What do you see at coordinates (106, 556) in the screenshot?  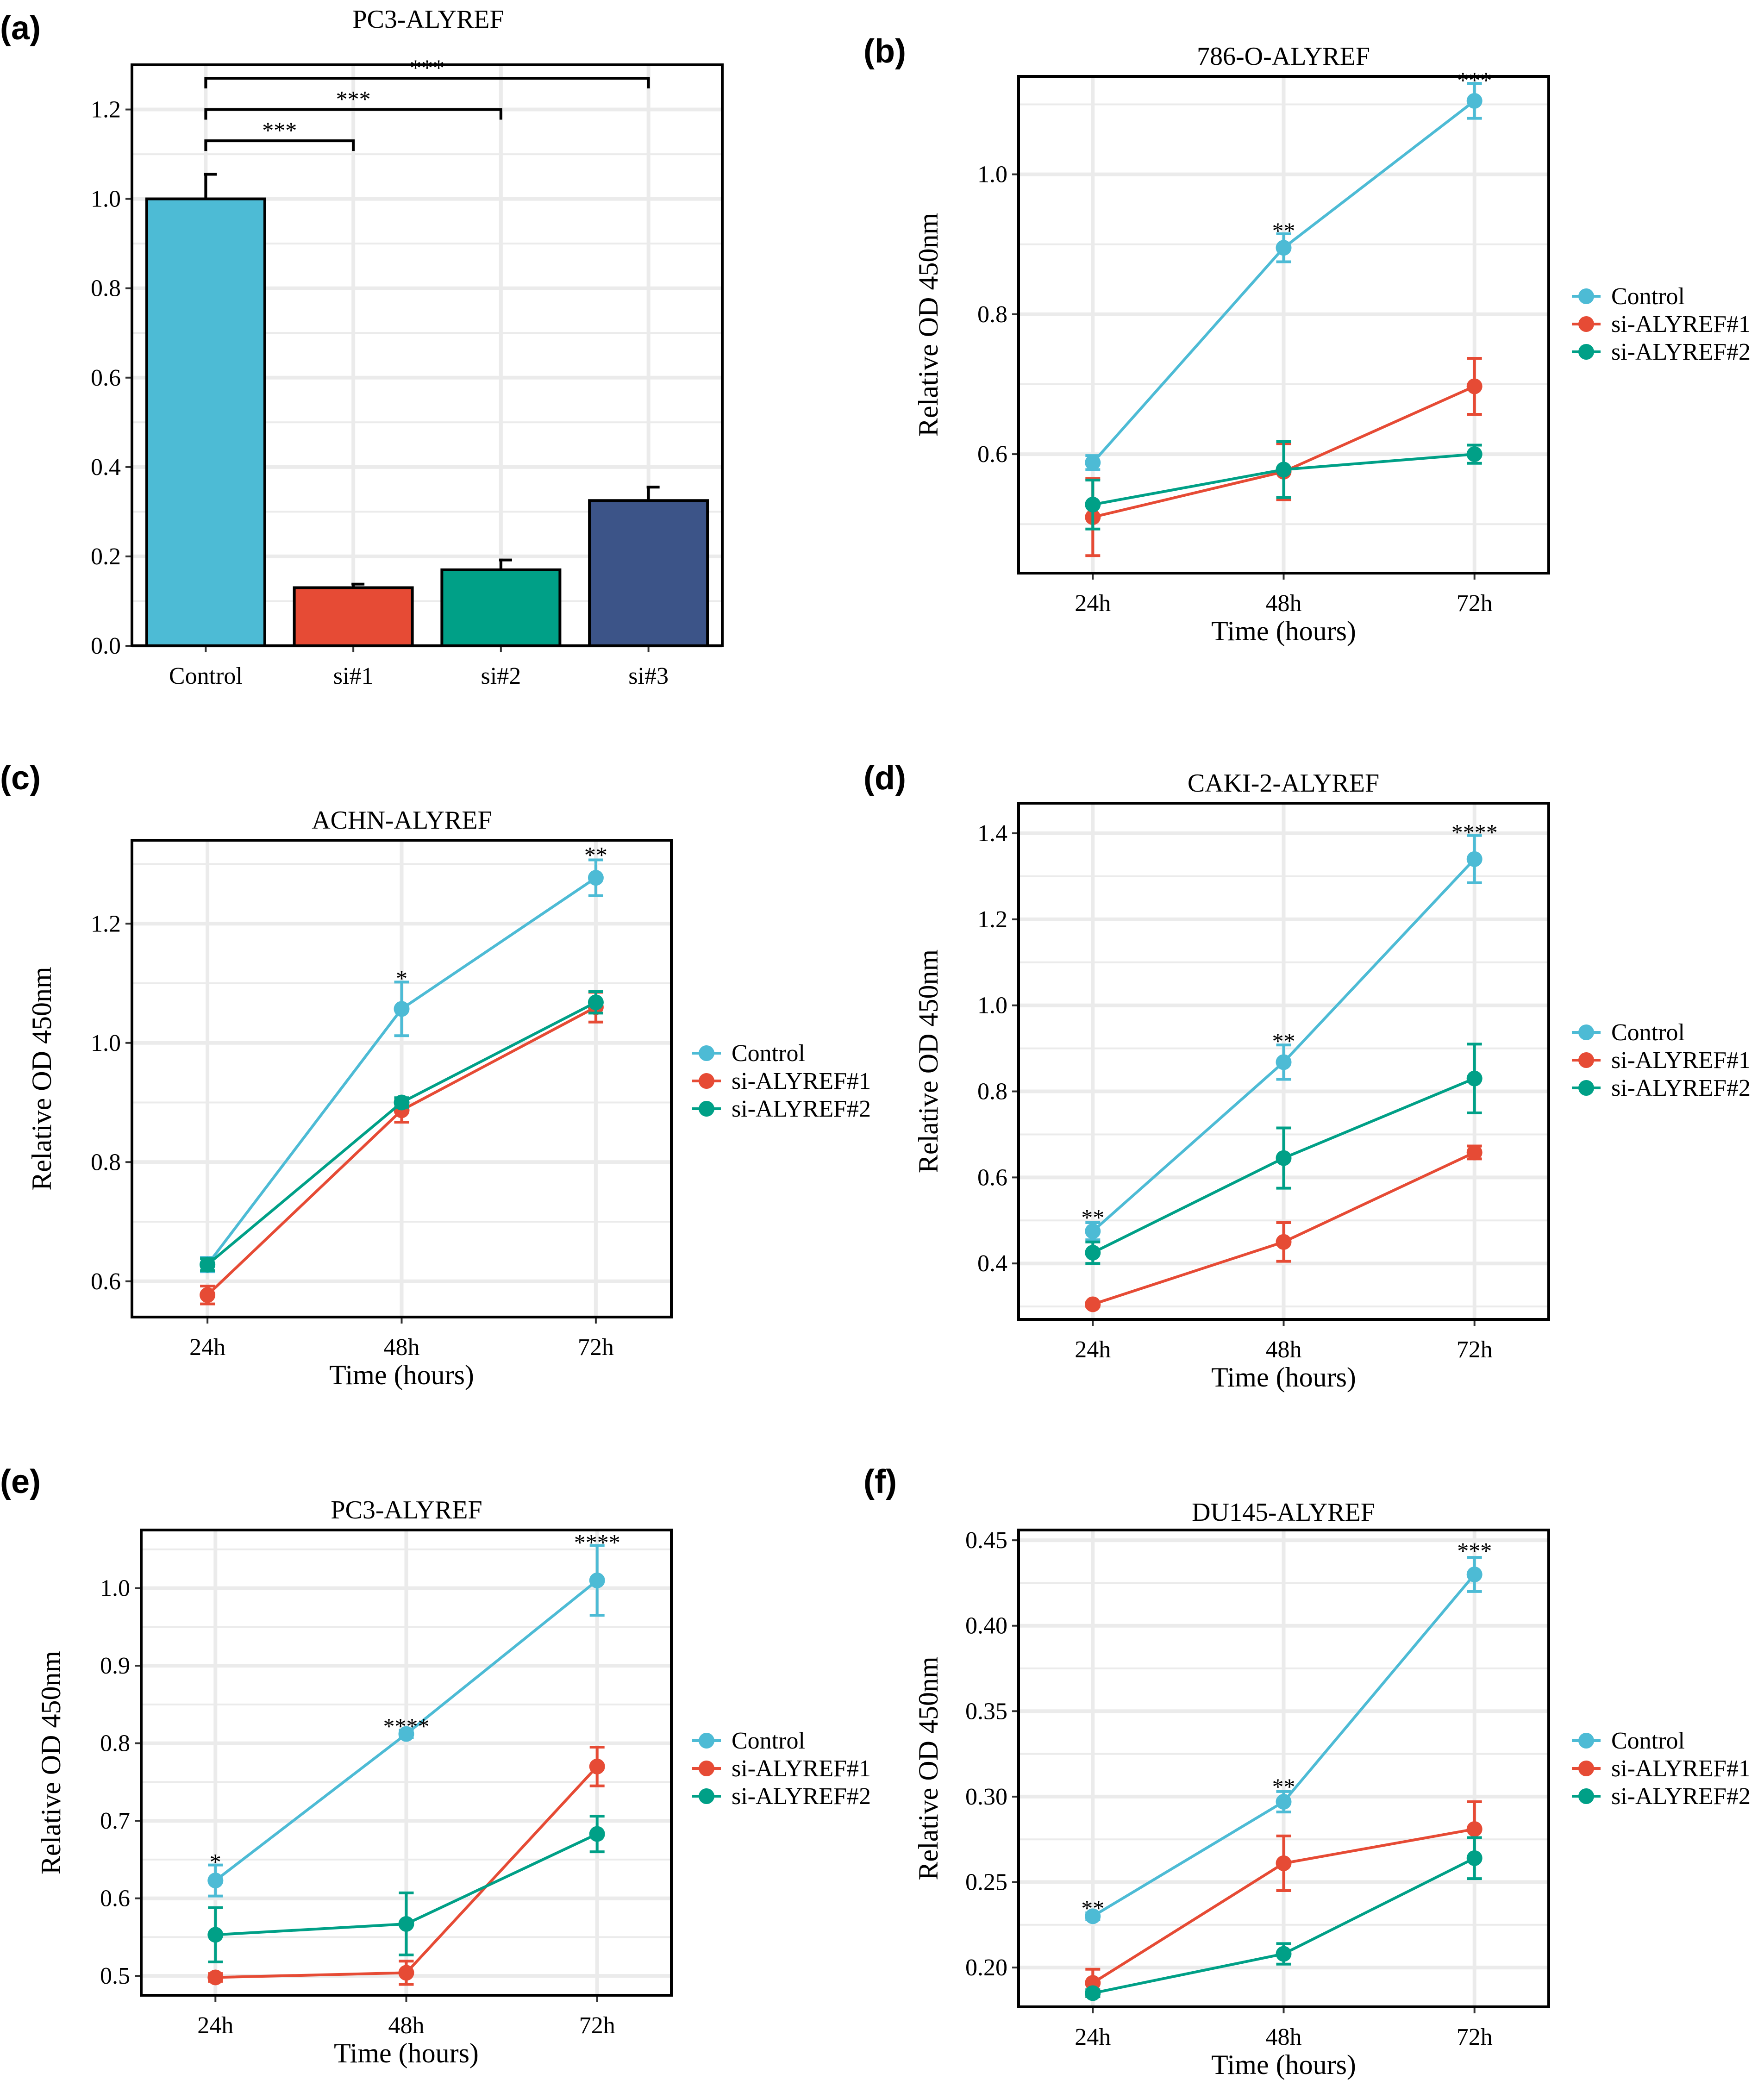 I see `y-tick-label: 0.2` at bounding box center [106, 556].